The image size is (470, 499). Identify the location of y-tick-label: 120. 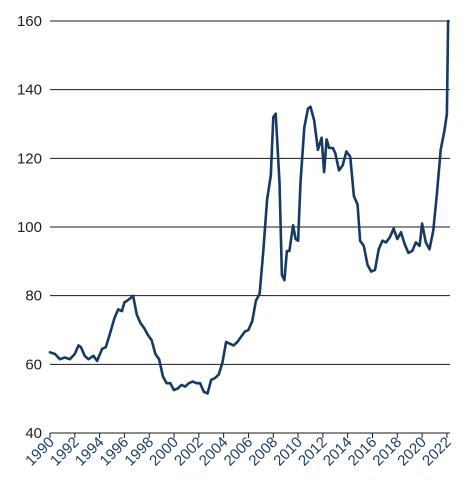
(29, 158).